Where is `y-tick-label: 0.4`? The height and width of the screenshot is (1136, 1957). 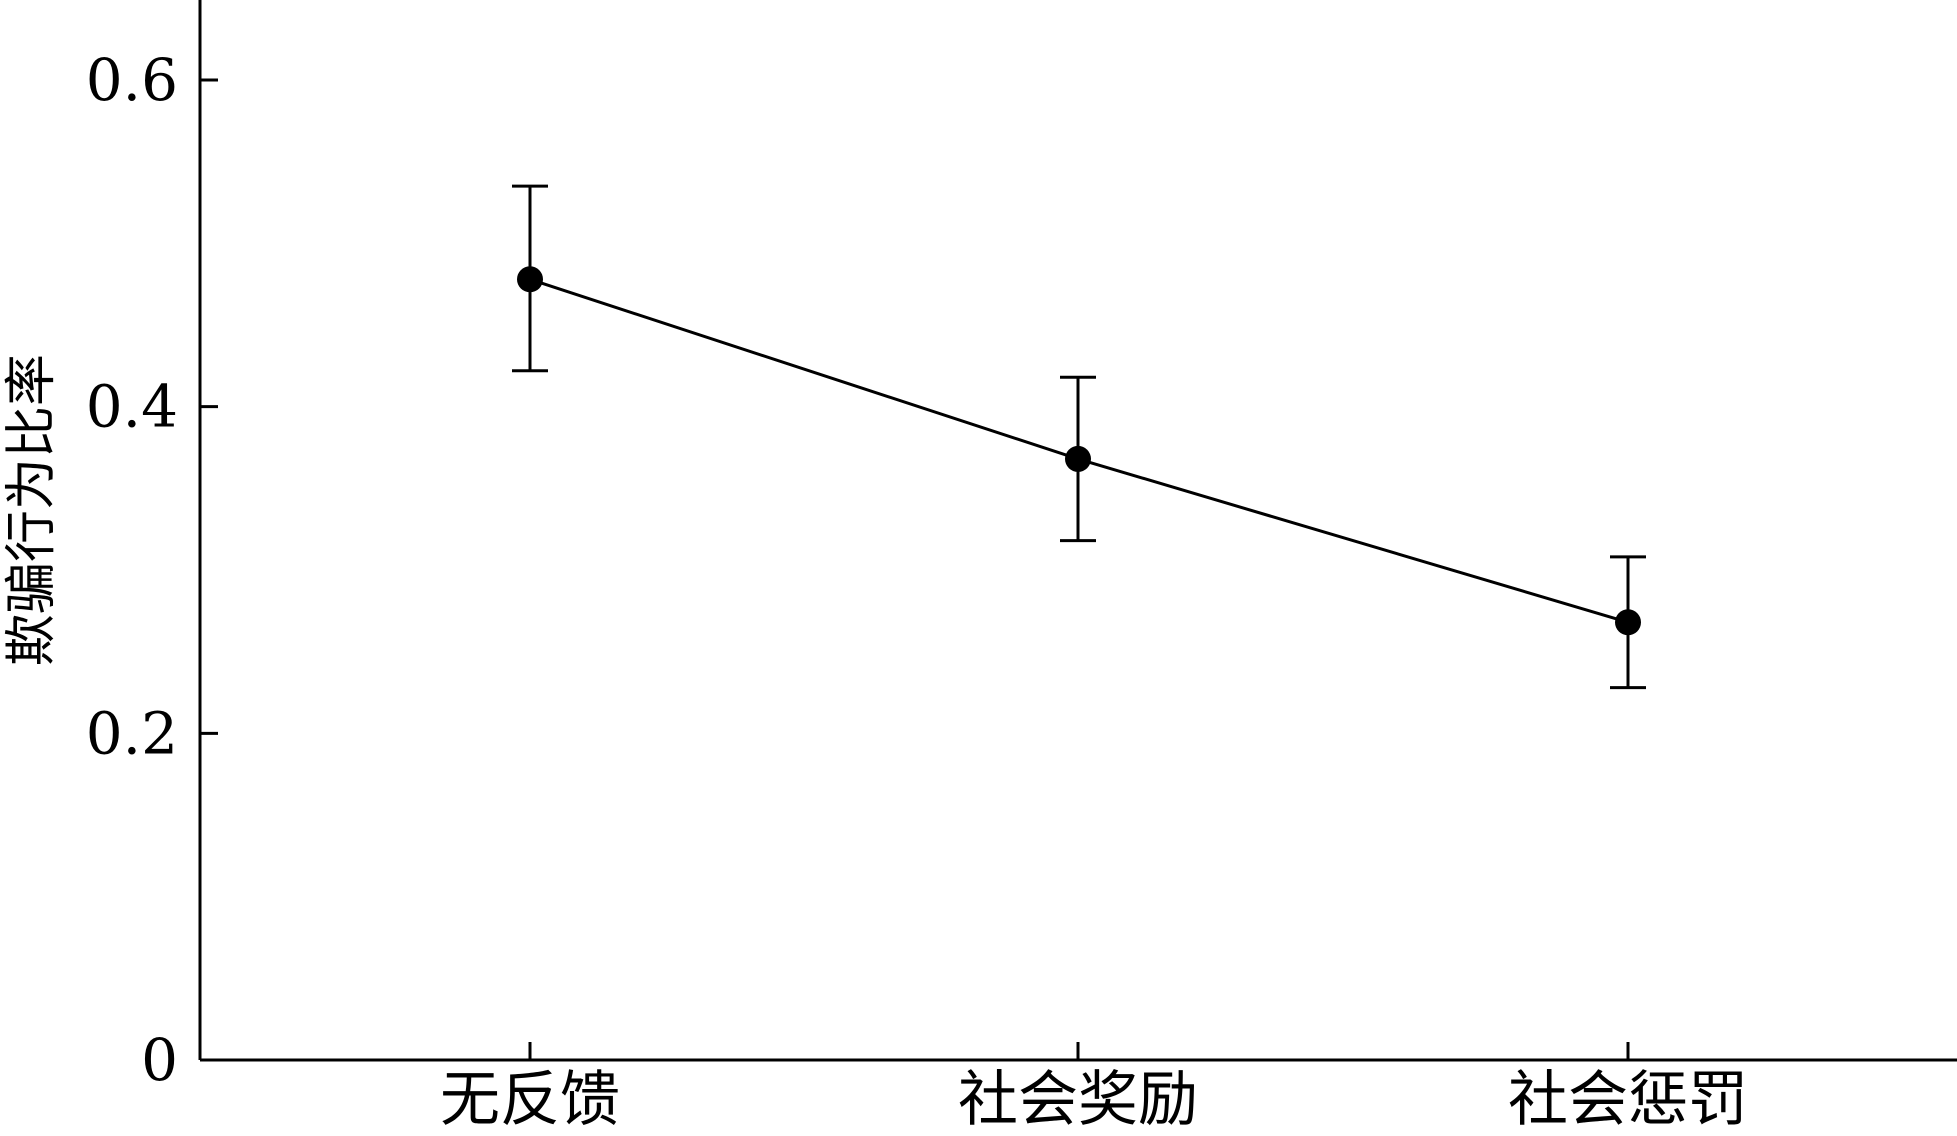
y-tick-label: 0.4 is located at coordinates (132, 407).